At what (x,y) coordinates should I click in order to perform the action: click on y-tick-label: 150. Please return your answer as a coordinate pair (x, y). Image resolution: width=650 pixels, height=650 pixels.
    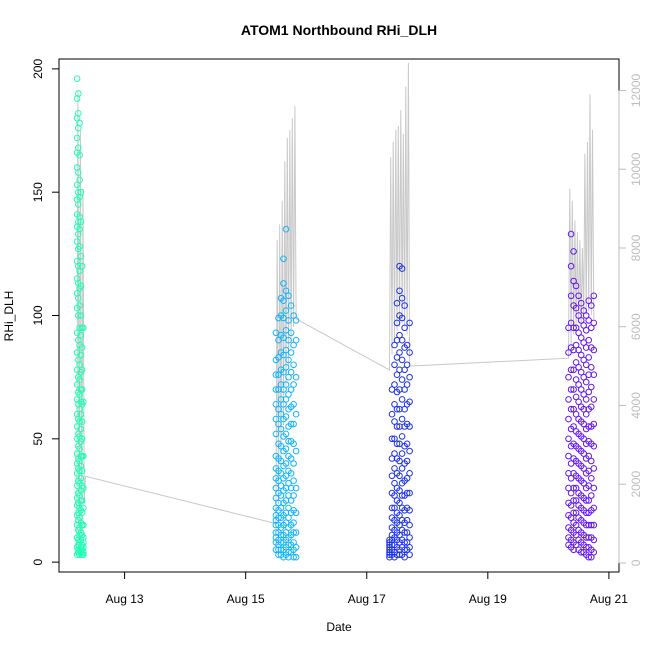
    Looking at the image, I should click on (38, 192).